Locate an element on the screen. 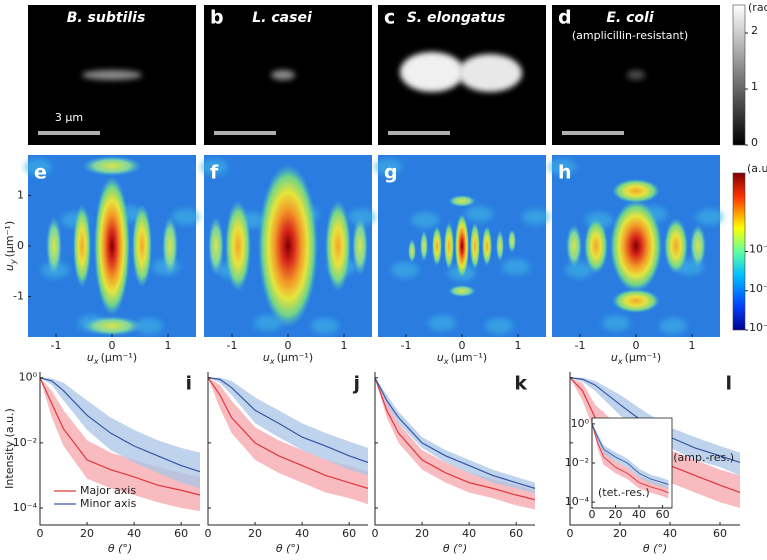  legend-label: Major axis is located at coordinates (108, 490).